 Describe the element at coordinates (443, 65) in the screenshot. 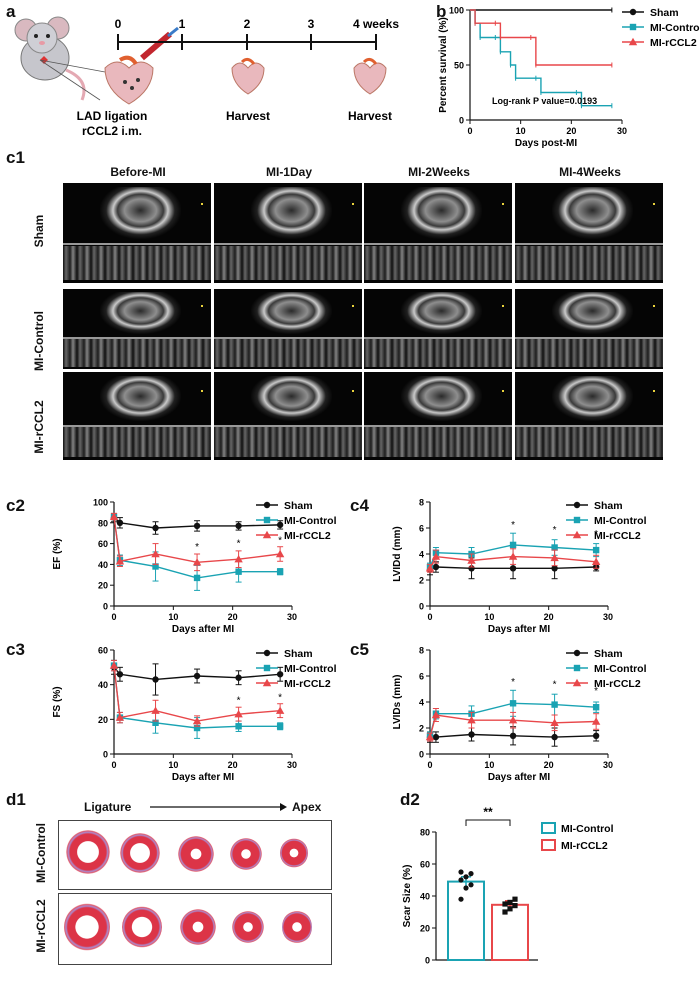

I see `y-axis-label: Percent survival (%)` at that location.